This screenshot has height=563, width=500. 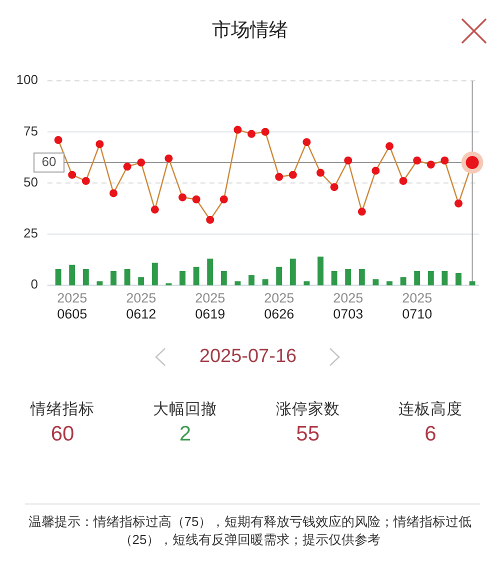 What do you see at coordinates (279, 306) in the screenshot?
I see `xtick-label: 2025 0626` at bounding box center [279, 306].